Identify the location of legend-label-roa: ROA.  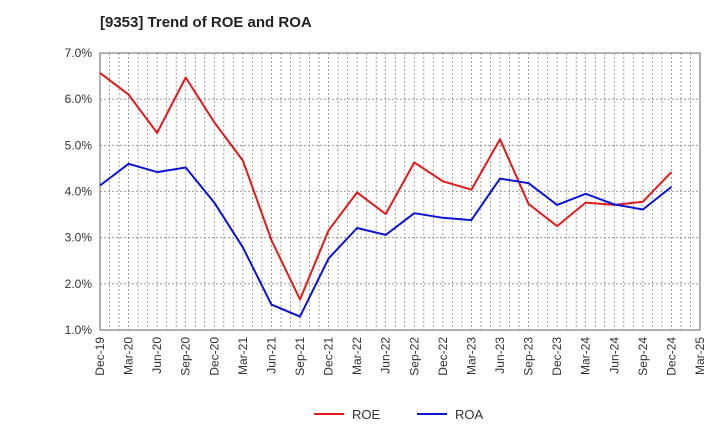
(469, 414).